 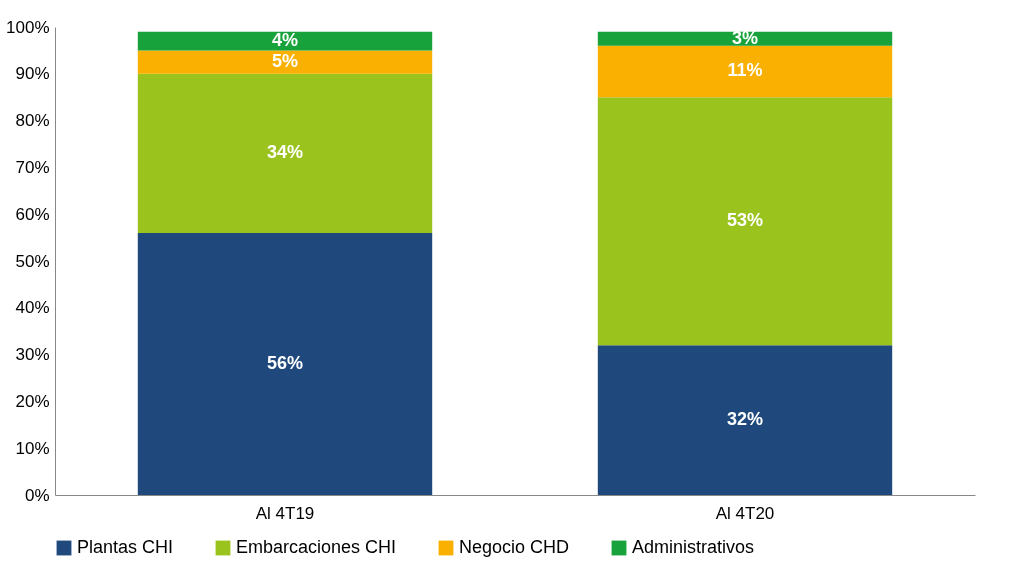 What do you see at coordinates (37, 495) in the screenshot?
I see `y-tick-label: 0%` at bounding box center [37, 495].